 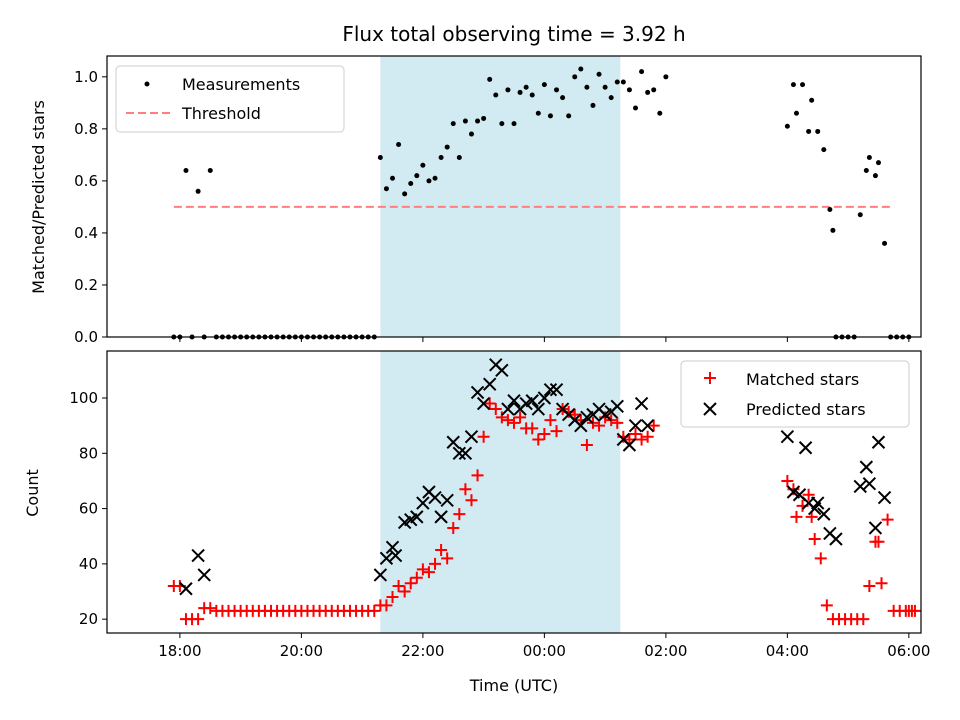 What do you see at coordinates (544, 651) in the screenshot?
I see `x-tick-label: 00:00` at bounding box center [544, 651].